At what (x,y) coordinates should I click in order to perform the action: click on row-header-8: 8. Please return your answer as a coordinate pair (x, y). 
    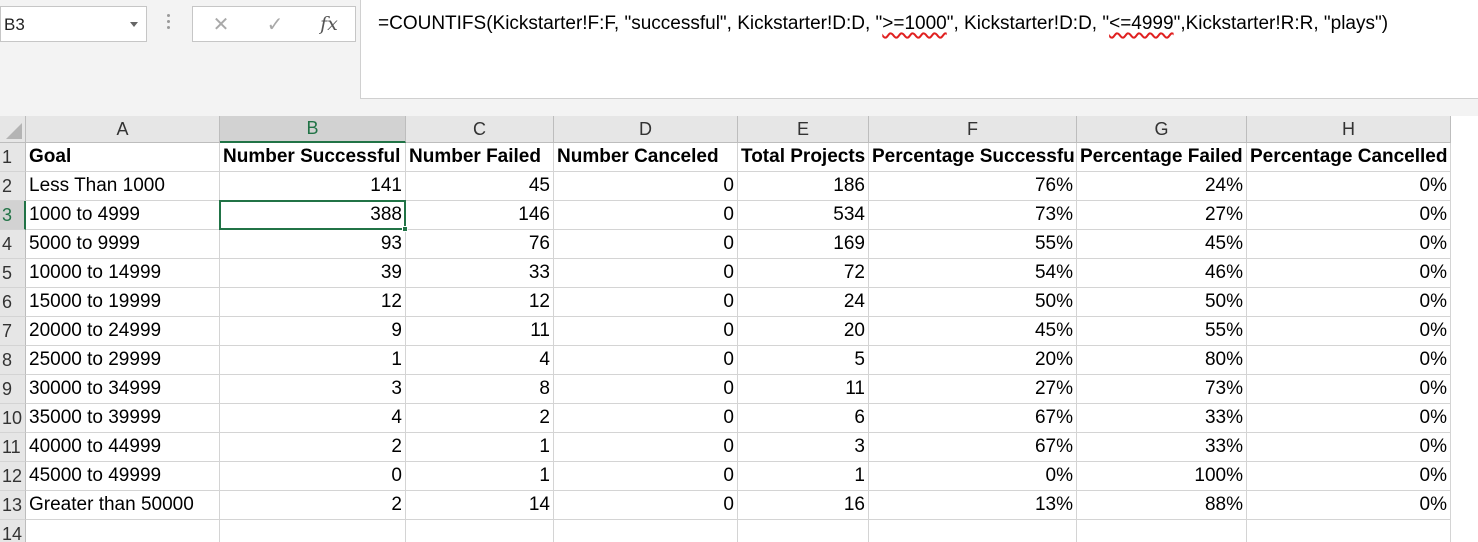
    Looking at the image, I should click on (13, 360).